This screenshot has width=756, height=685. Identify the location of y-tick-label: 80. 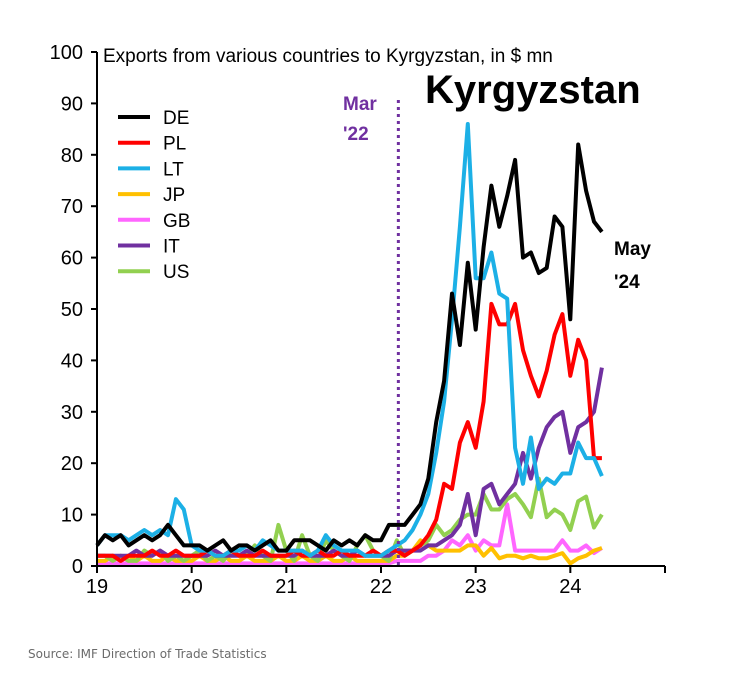
(72, 156).